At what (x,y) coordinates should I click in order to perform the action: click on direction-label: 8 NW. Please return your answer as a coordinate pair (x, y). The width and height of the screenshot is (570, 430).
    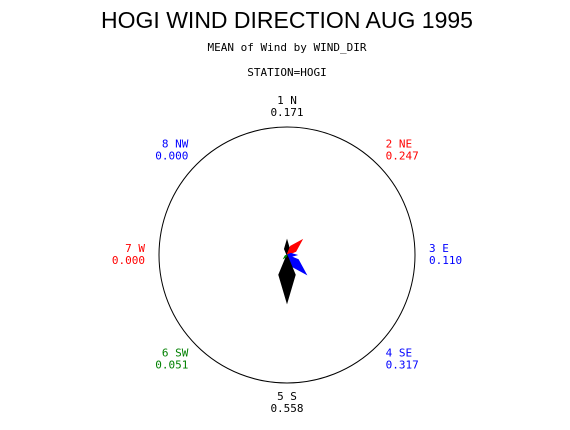
    Looking at the image, I should click on (175, 143).